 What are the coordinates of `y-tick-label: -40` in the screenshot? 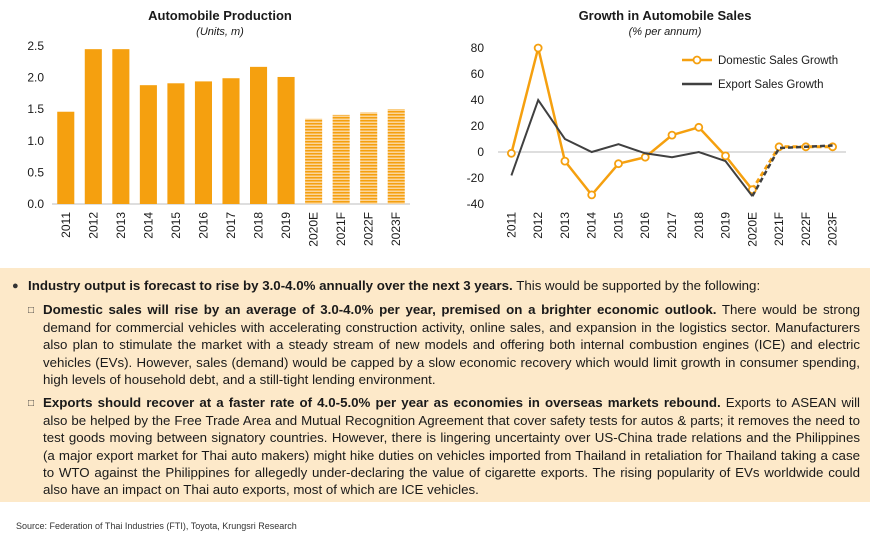 It's located at (476, 204).